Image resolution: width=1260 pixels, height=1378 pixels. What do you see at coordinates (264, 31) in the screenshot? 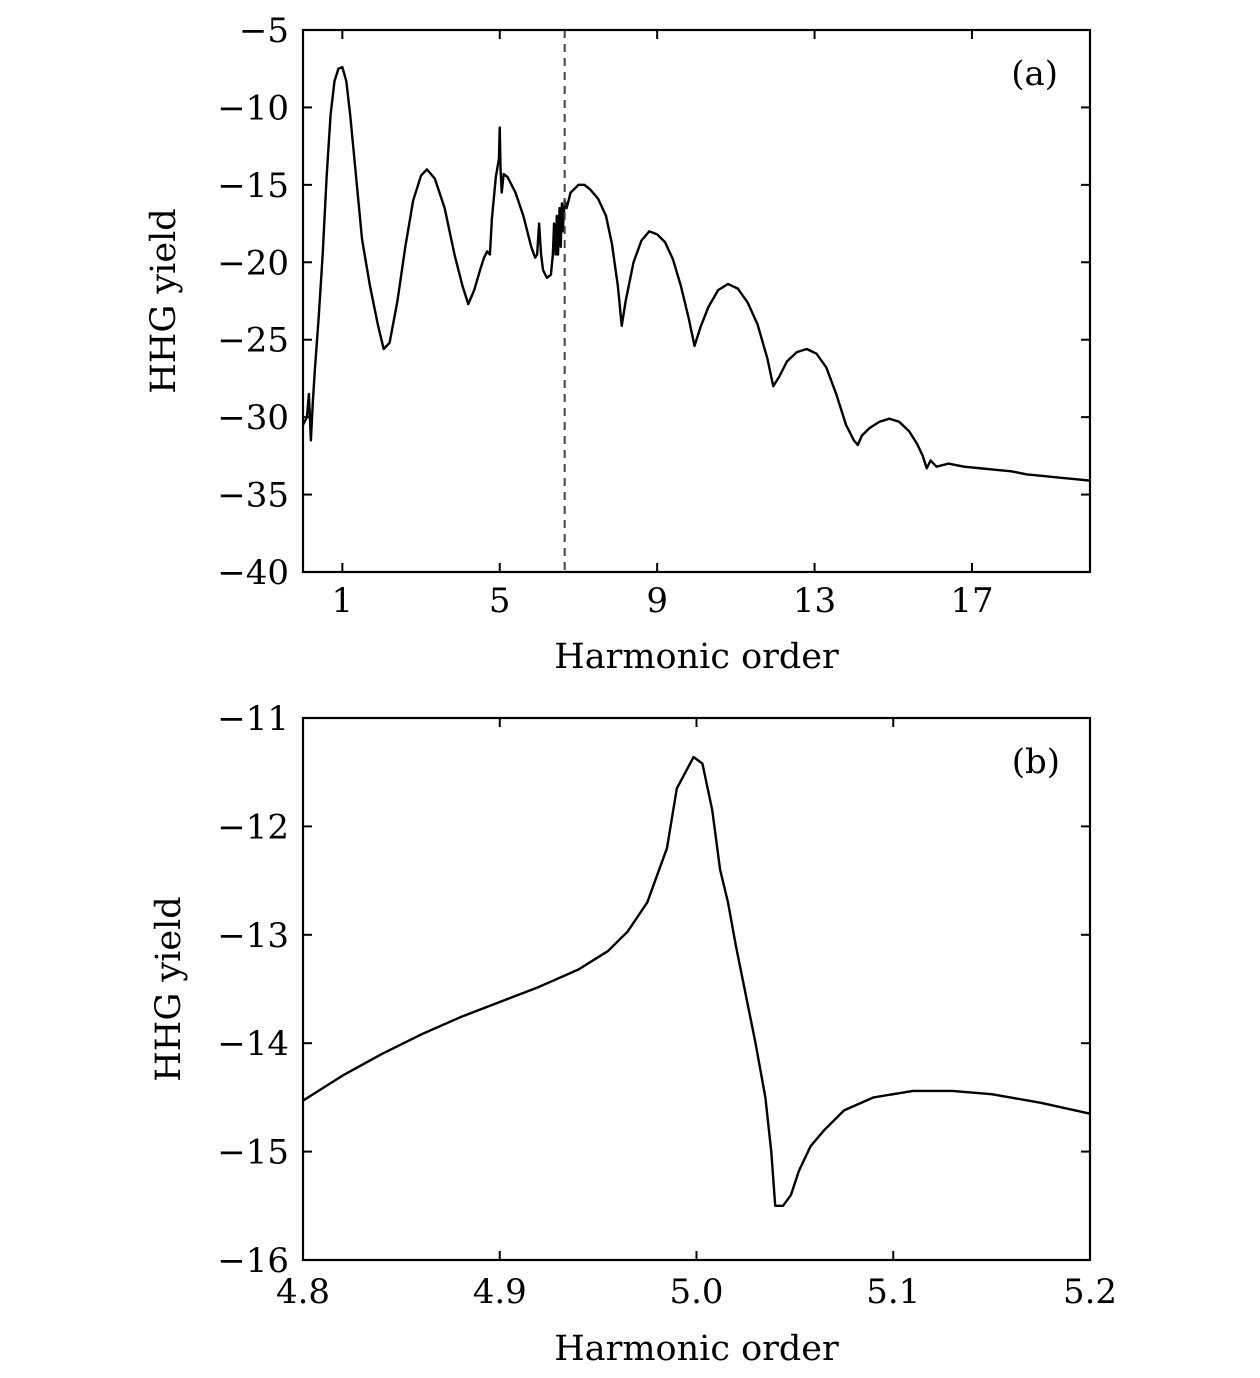
I see `y-tick-label: −5` at bounding box center [264, 31].